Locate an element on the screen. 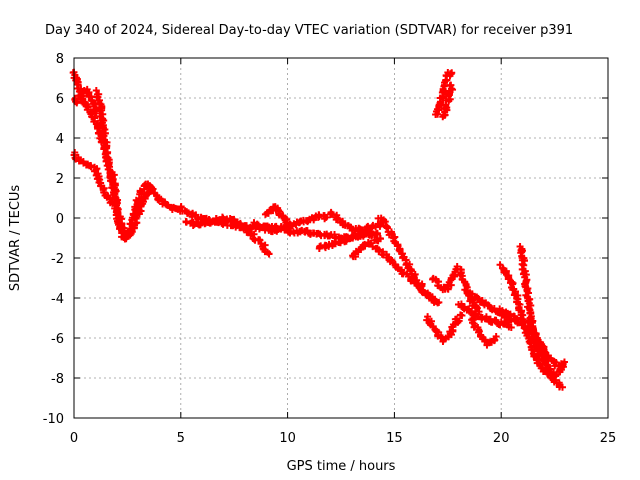 Image resolution: width=640 pixels, height=480 pixels. x-tick-label: 0 is located at coordinates (74, 438).